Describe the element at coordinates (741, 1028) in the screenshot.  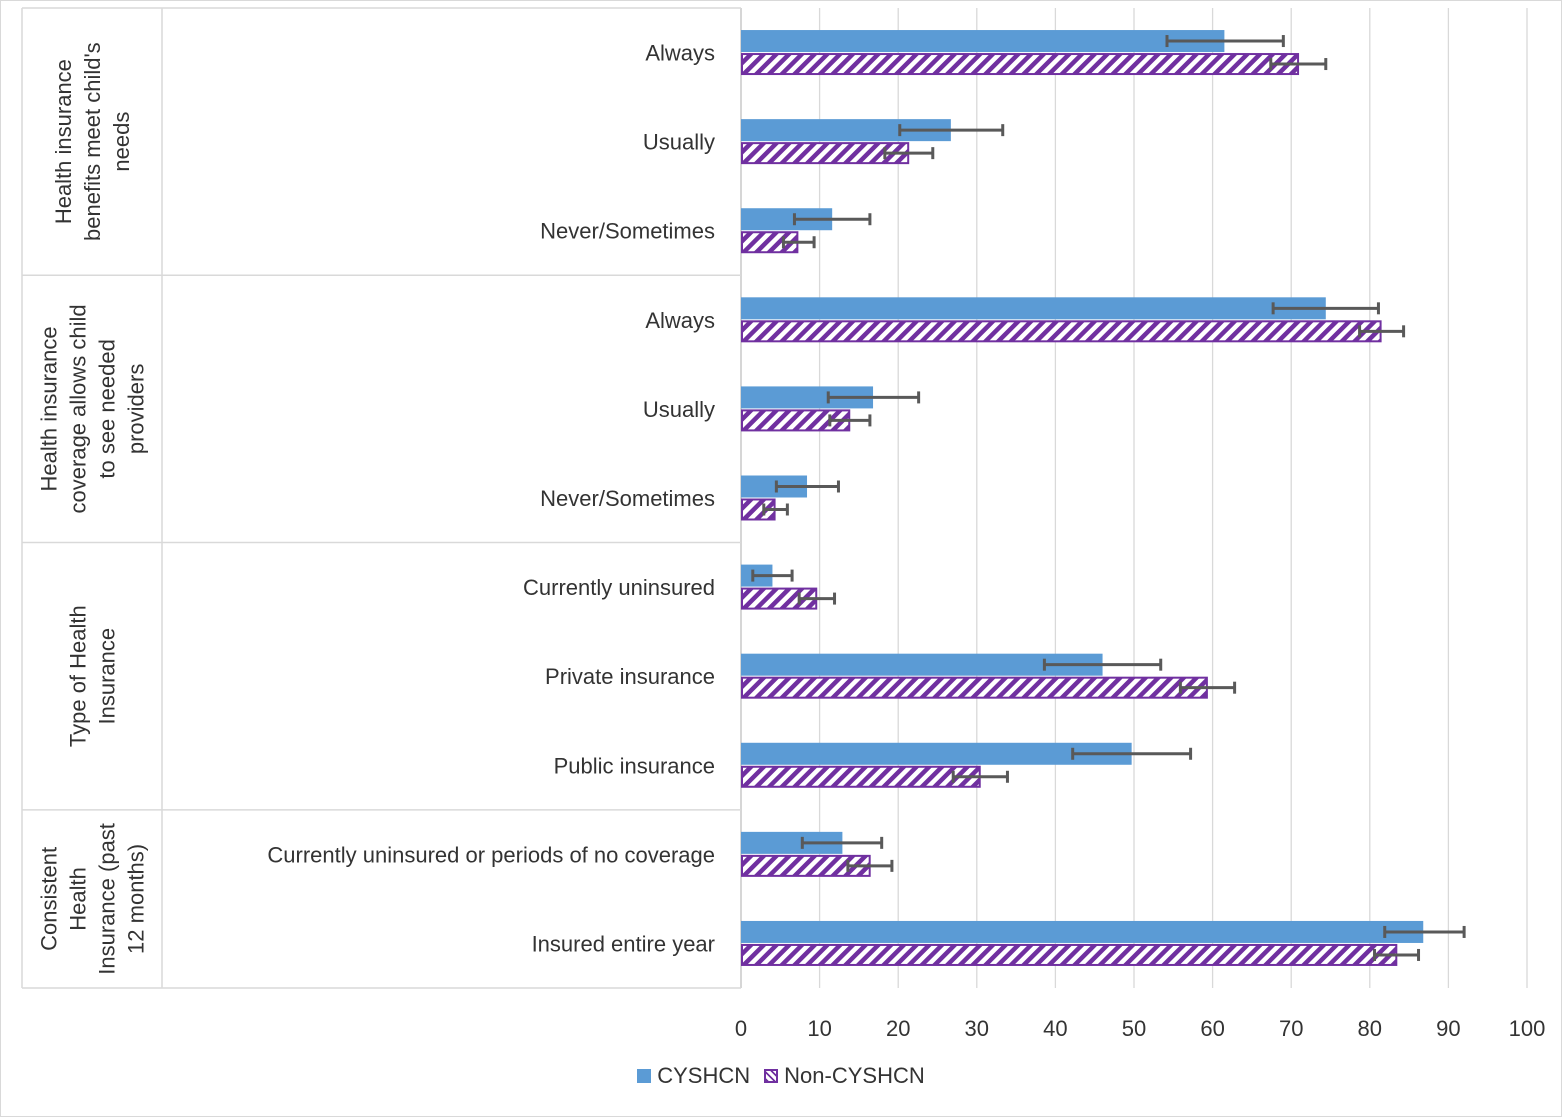
I see `x-tick-label: 0` at that location.